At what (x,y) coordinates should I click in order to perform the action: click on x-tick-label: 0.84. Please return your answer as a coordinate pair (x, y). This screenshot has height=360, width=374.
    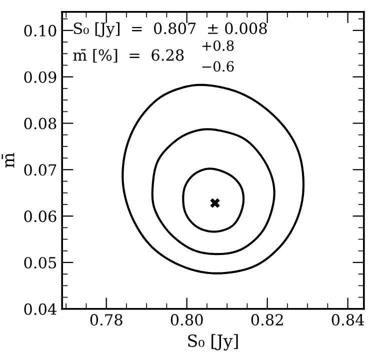
    Looking at the image, I should click on (348, 320).